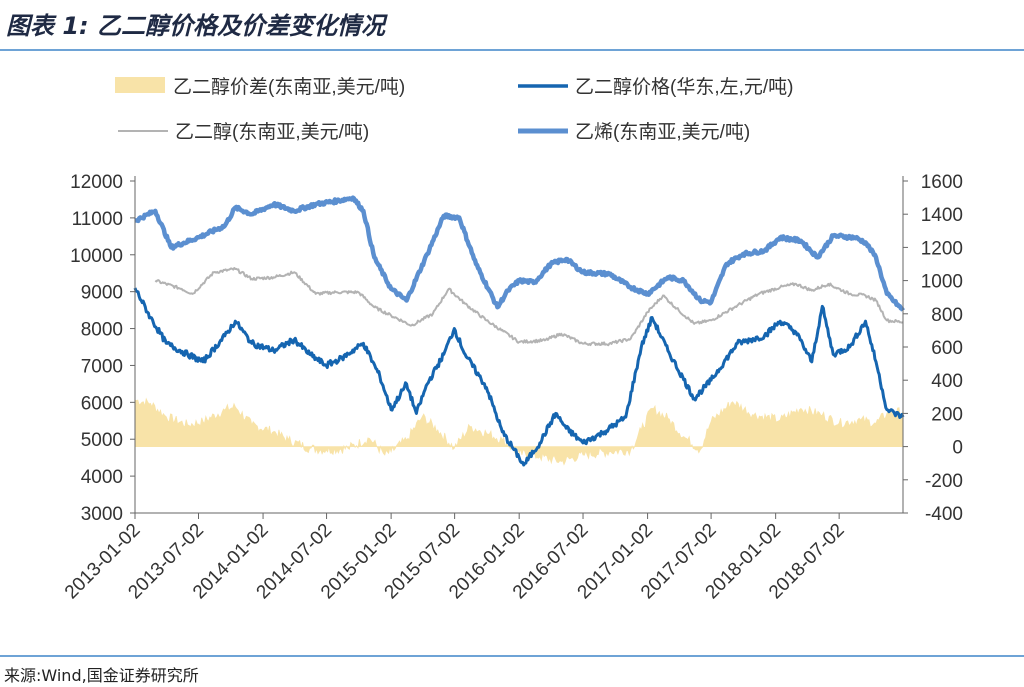 The image size is (1024, 687). What do you see at coordinates (97, 219) in the screenshot?
I see `left-tick-label: 11000` at bounding box center [97, 219].